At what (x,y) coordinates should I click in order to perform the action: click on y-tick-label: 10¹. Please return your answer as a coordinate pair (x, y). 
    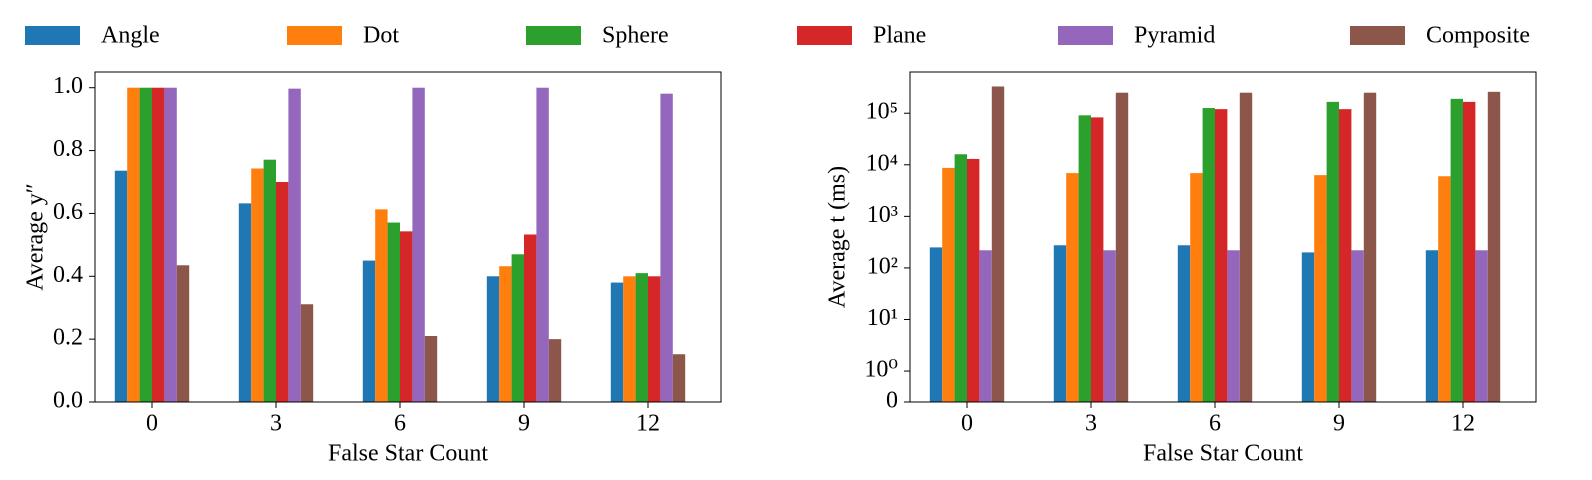
    Looking at the image, I should click on (882, 318).